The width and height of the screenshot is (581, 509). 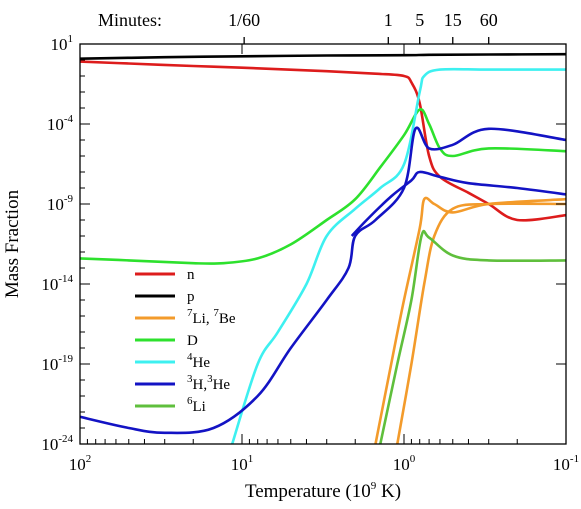 What do you see at coordinates (12, 243) in the screenshot?
I see `y-axis-title: Mass Fraction` at bounding box center [12, 243].